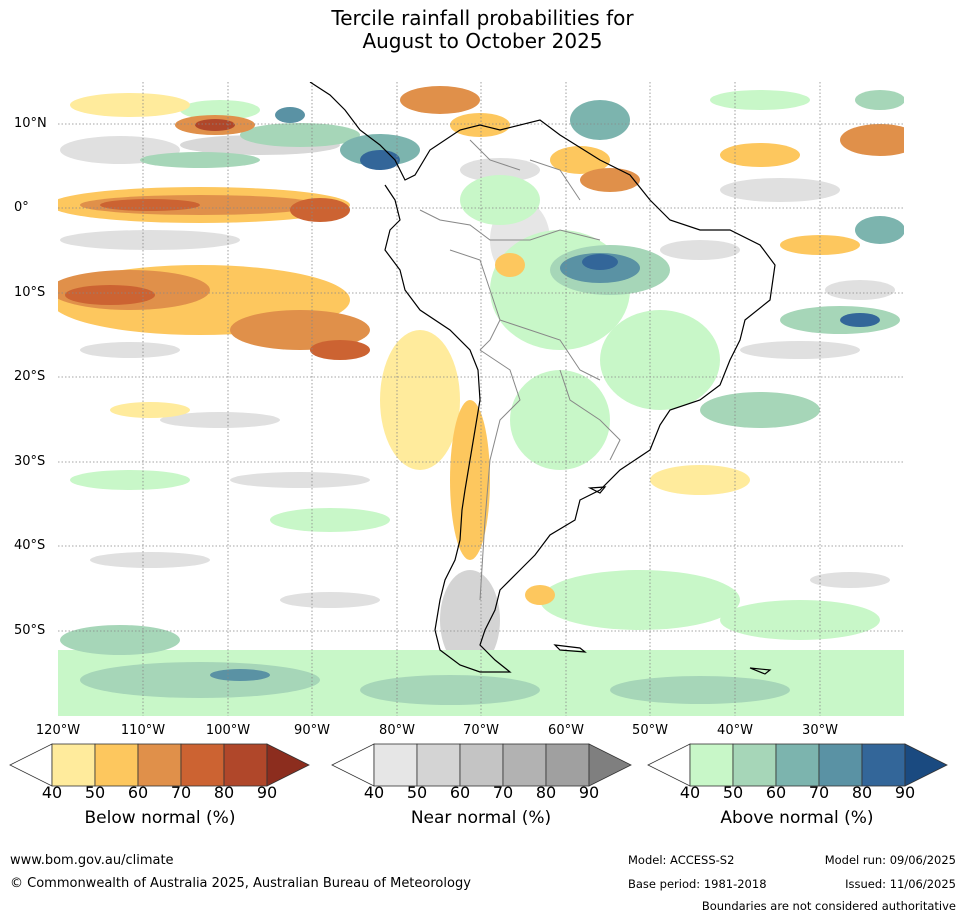 The height and width of the screenshot is (919, 965). Describe the element at coordinates (30, 545) in the screenshot. I see `lat-label-40s: 40°S` at that location.